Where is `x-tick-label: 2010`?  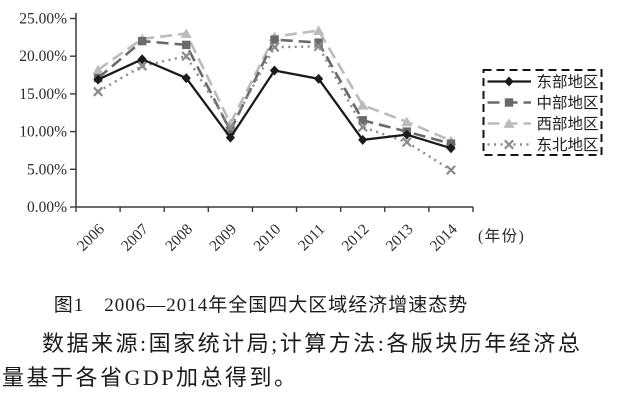 x-tick-label: 2010 is located at coordinates (267, 238).